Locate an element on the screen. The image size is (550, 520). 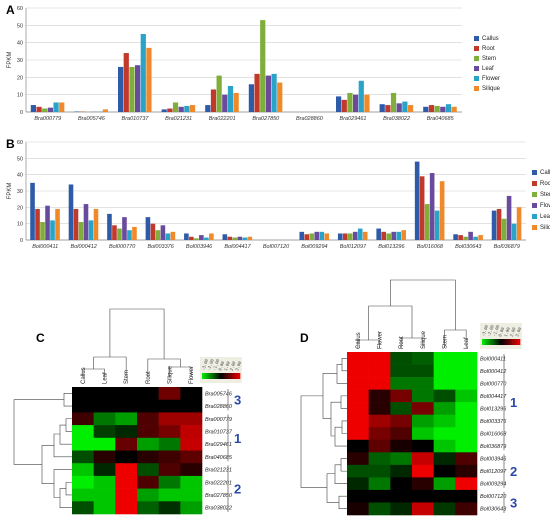
color-scale-label: 2.00 is located at coordinates (233, 365).